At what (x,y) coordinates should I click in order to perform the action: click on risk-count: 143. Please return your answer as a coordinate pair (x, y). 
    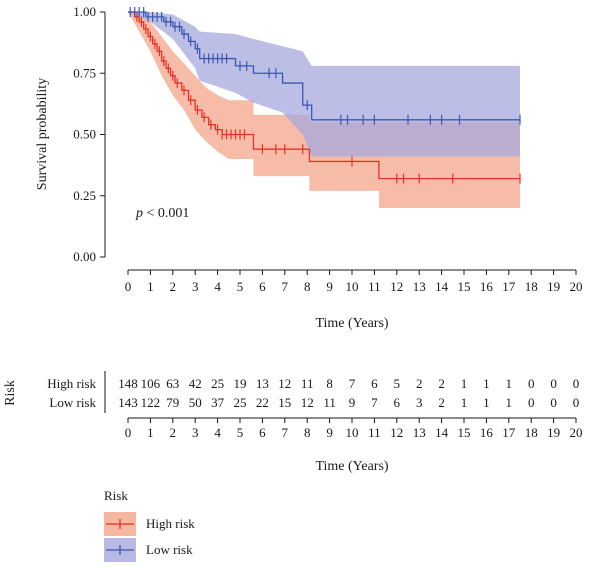
    Looking at the image, I should click on (128, 402).